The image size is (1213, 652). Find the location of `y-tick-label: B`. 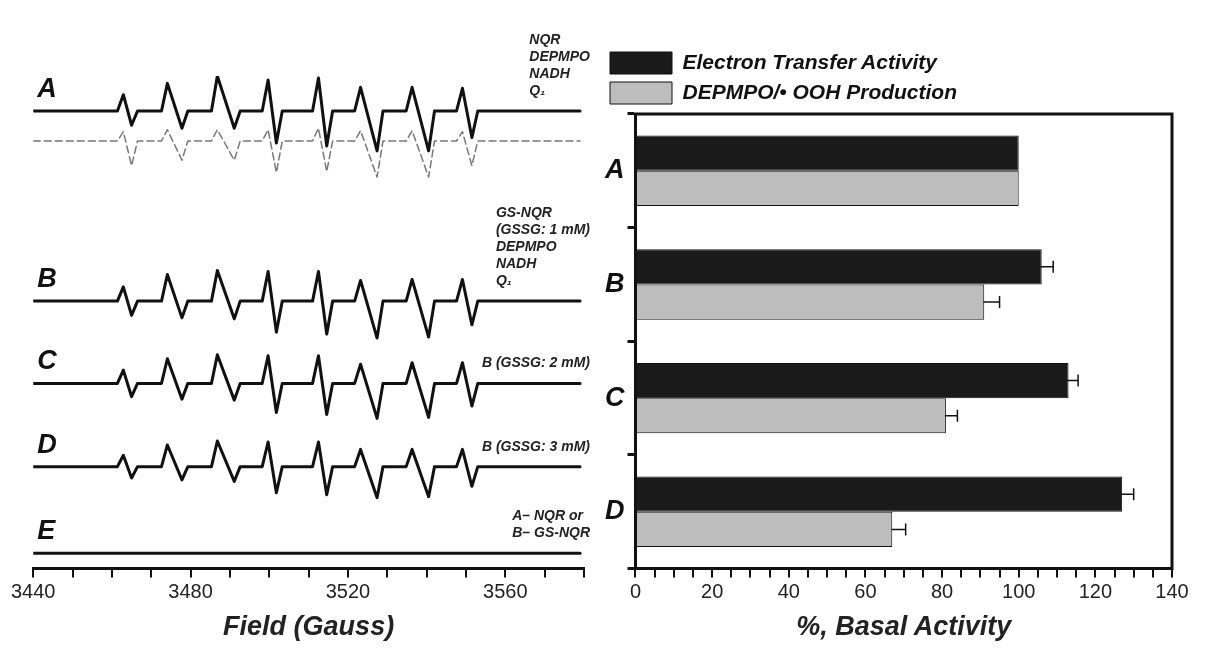

y-tick-label: B is located at coordinates (615, 282).